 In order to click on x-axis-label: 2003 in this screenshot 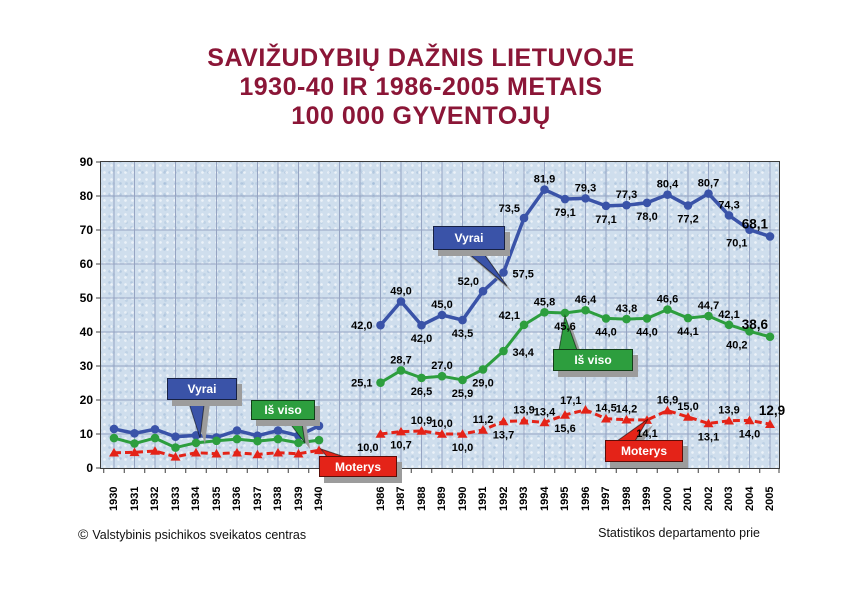, I will do `click(729, 498)`.